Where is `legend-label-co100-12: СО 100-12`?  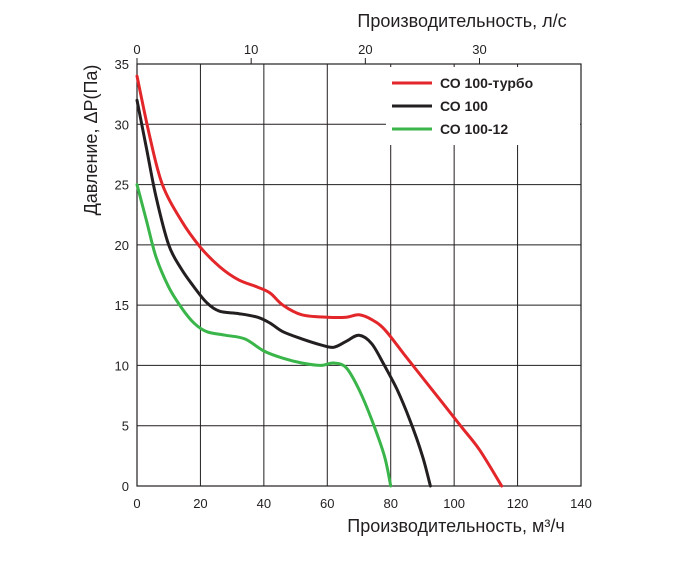 legend-label-co100-12: СО 100-12 is located at coordinates (474, 129).